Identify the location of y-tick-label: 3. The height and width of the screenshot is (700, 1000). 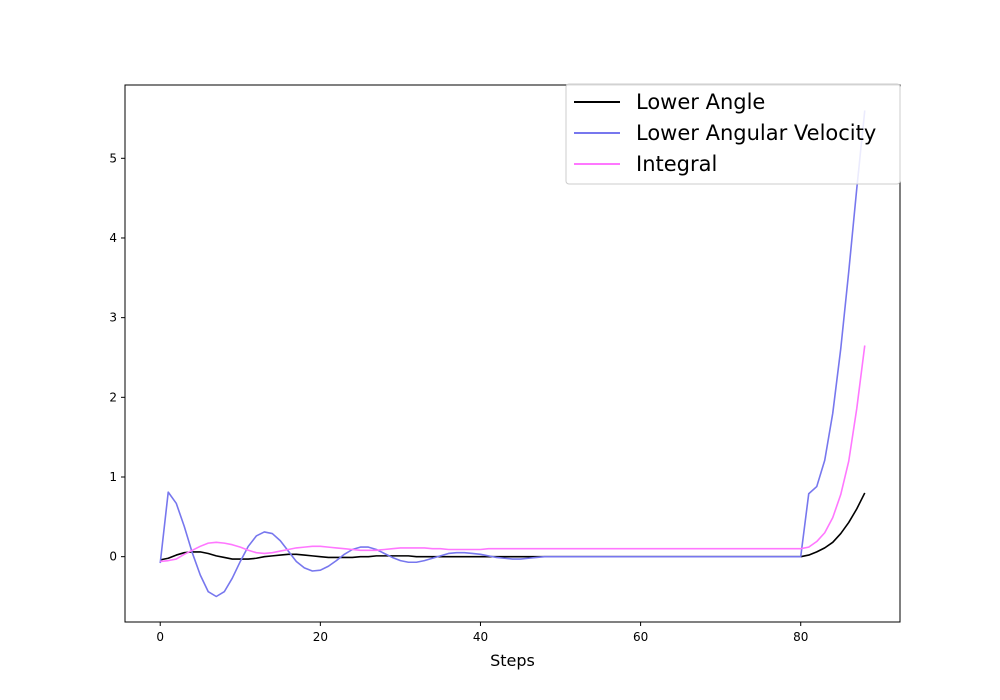
(113, 318).